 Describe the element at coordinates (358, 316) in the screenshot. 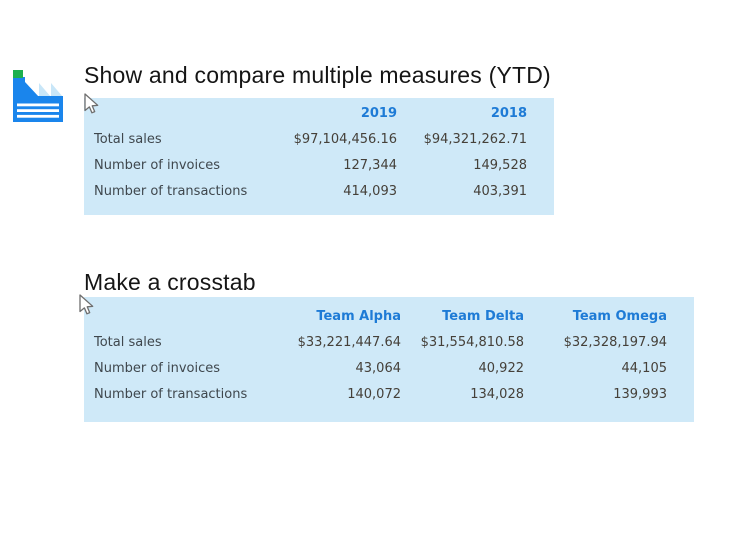

I see `column-header-team-alpha: Team Alpha` at that location.